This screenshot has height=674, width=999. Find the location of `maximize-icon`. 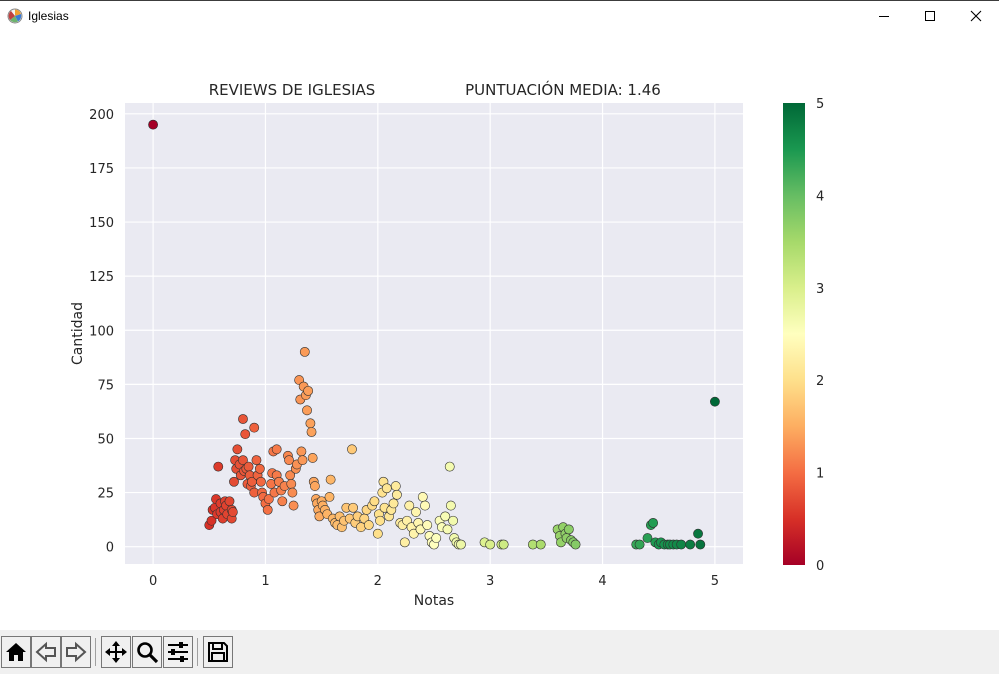

maximize-icon is located at coordinates (930, 16).